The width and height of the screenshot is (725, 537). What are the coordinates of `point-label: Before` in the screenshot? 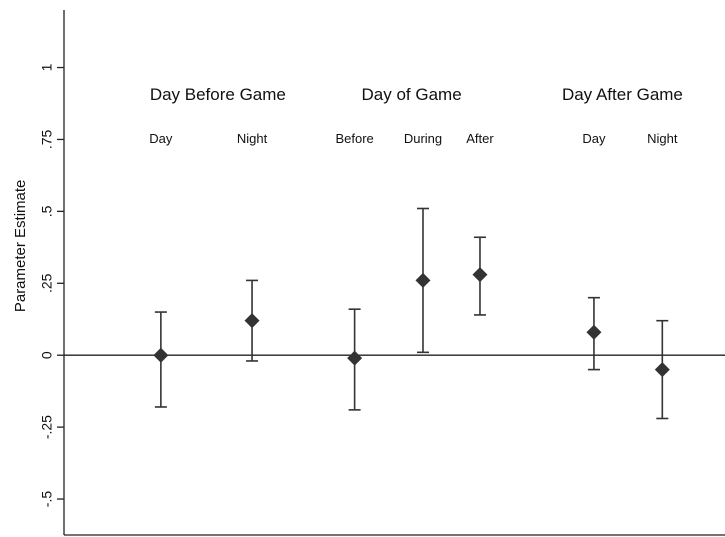 It's located at (354, 138).